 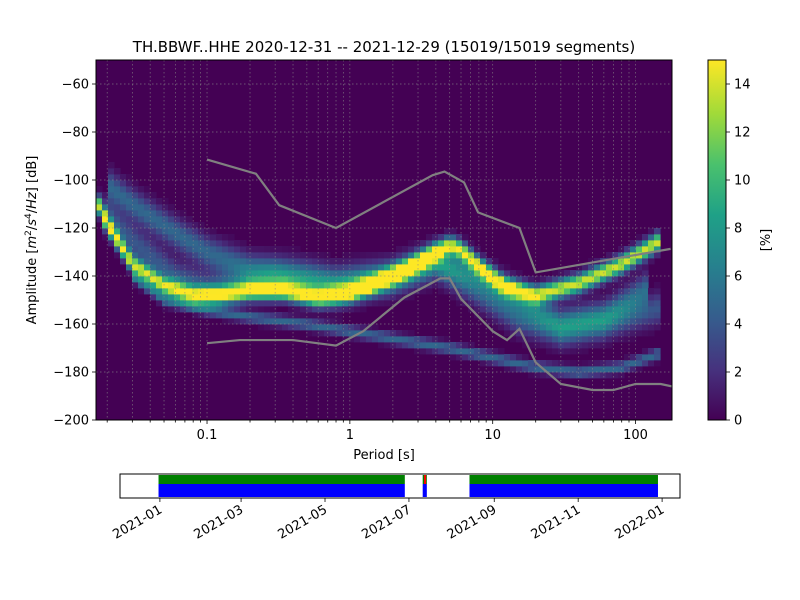 What do you see at coordinates (71, 373) in the screenshot?
I see `y-tick-label: −180` at bounding box center [71, 373].